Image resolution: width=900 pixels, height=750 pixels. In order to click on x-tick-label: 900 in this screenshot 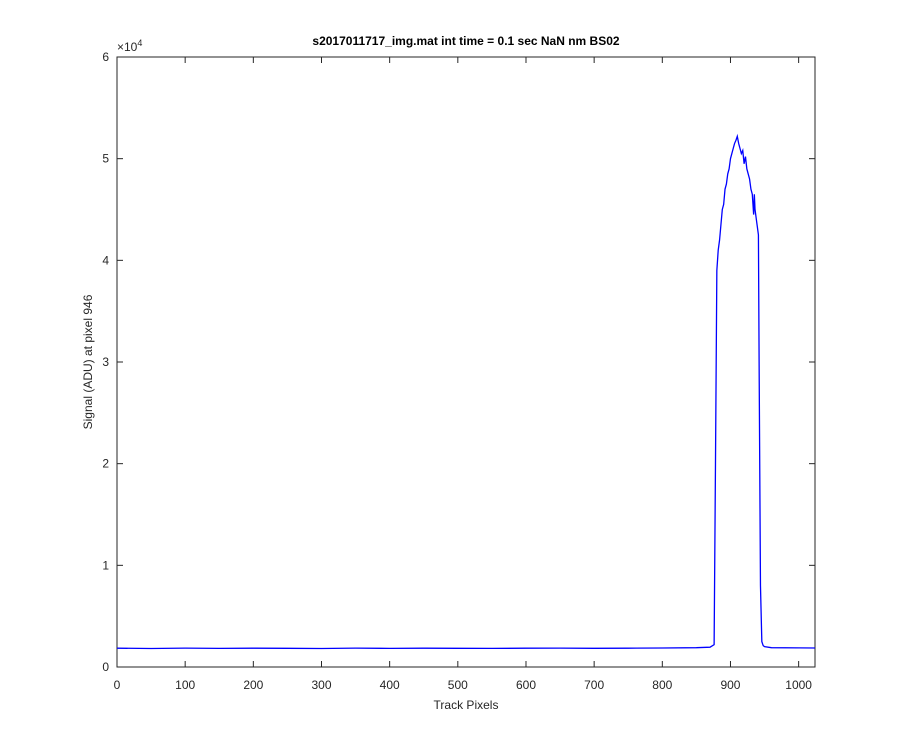, I will do `click(730, 685)`.